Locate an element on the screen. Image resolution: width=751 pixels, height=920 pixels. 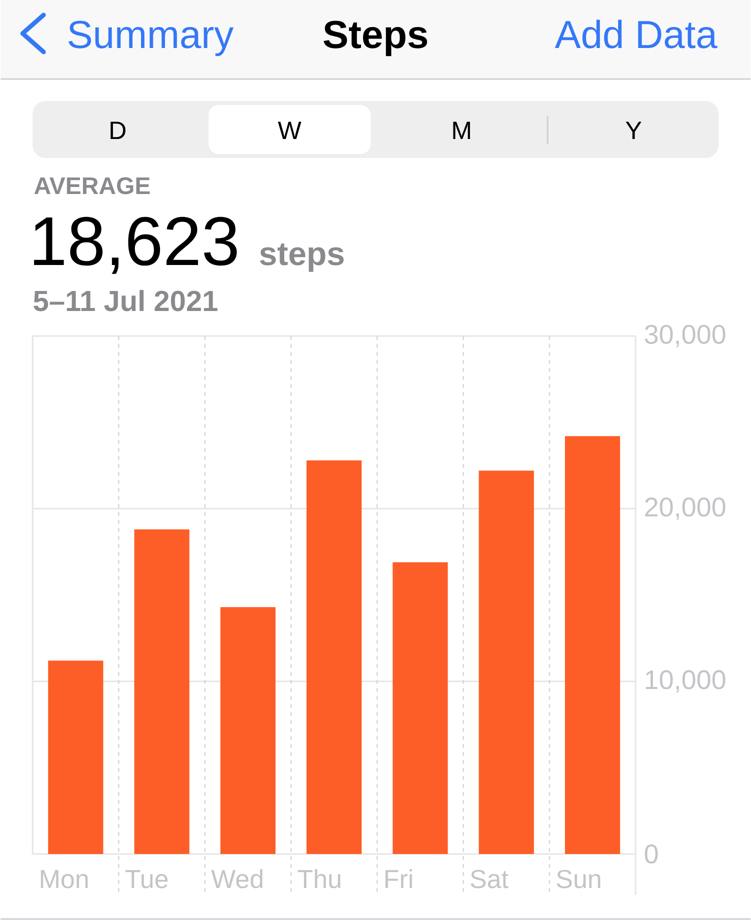
text: Add Data is located at coordinates (636, 34).